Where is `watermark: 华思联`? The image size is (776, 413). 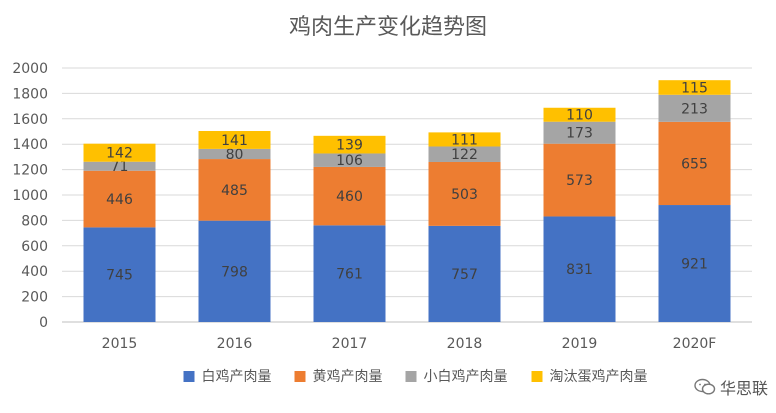
watermark: 华思联 is located at coordinates (731, 387).